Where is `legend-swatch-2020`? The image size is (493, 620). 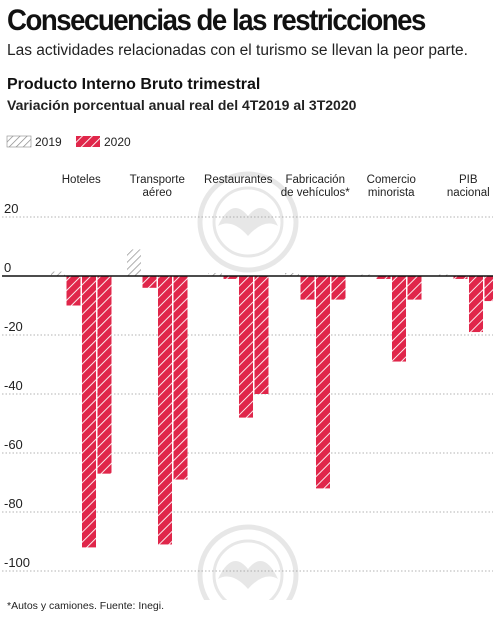
legend-swatch-2020 is located at coordinates (88, 141).